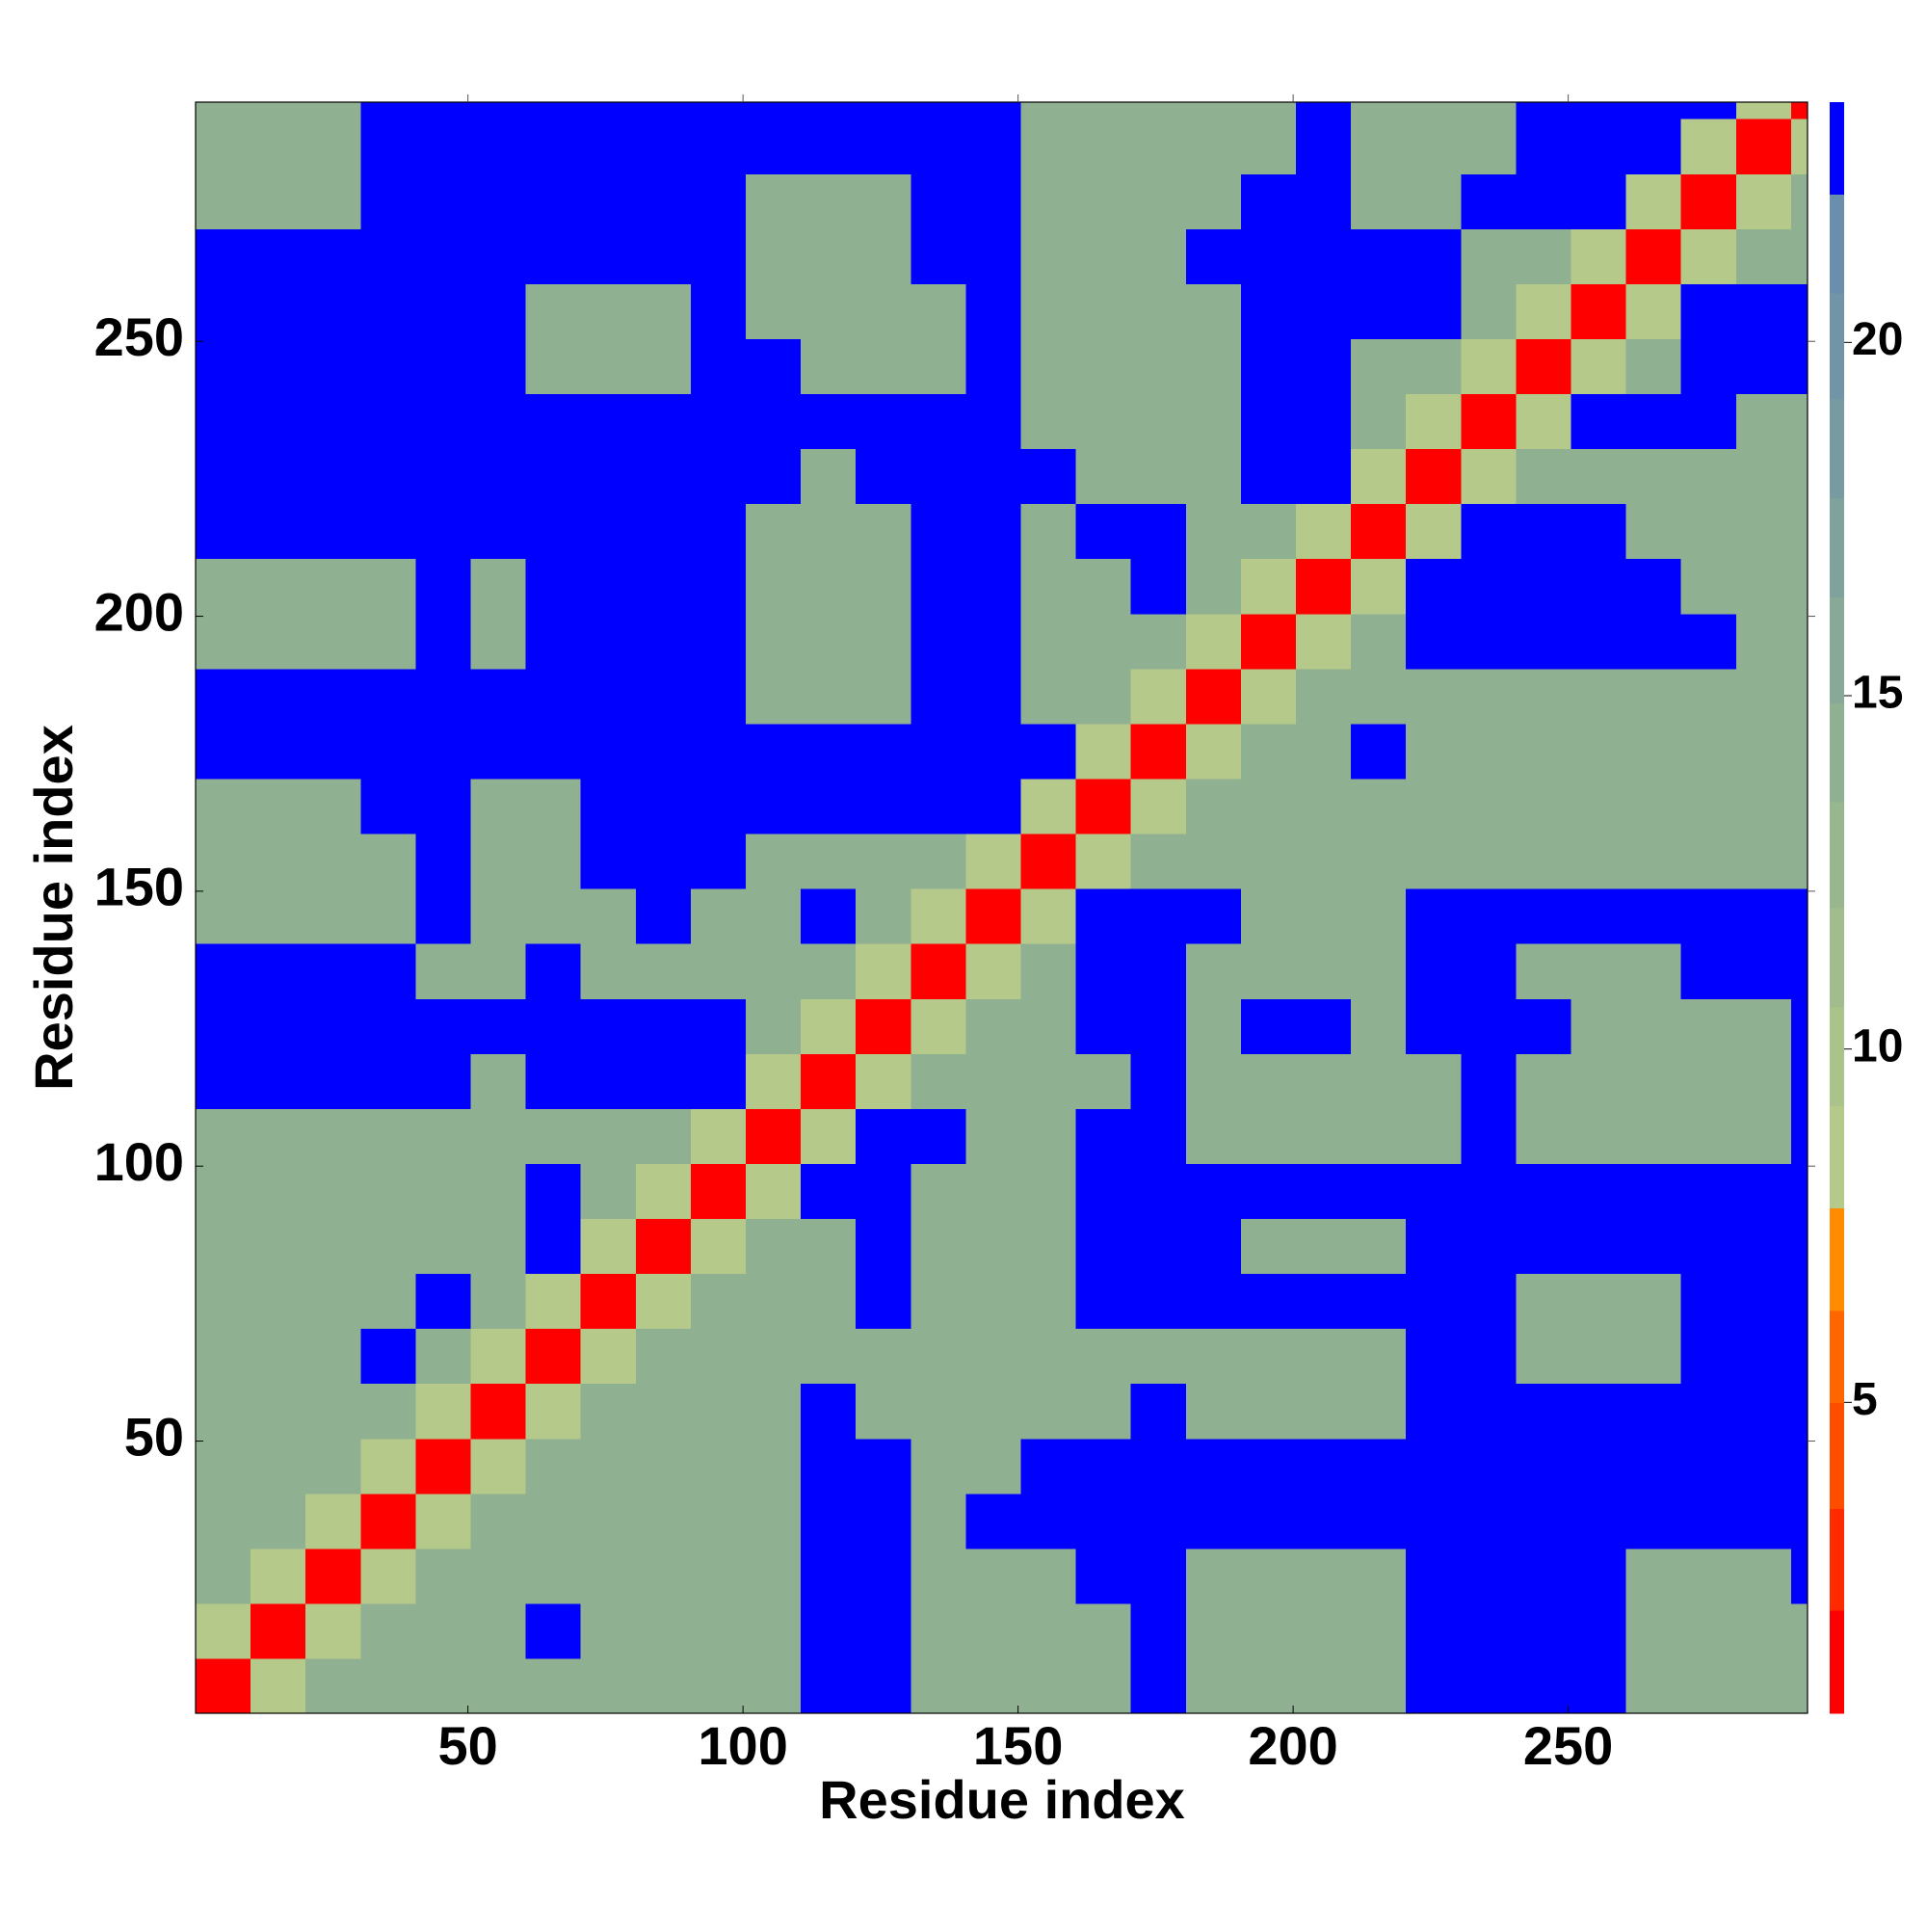  I want to click on colorbar-segment, so click(1837, 855).